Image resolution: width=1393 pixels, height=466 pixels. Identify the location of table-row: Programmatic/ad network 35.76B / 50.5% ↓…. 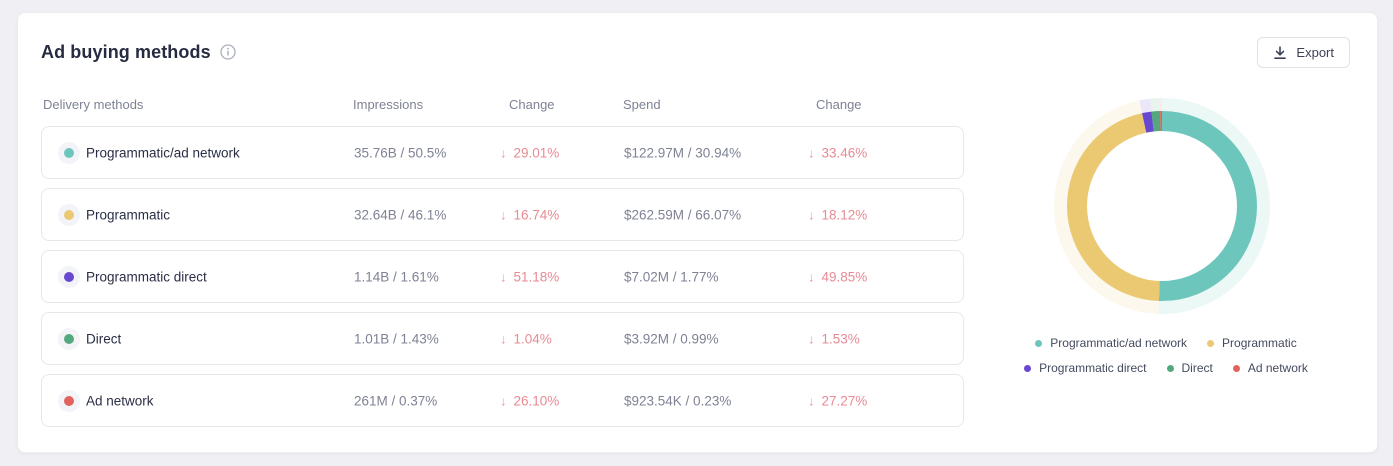
(502, 152).